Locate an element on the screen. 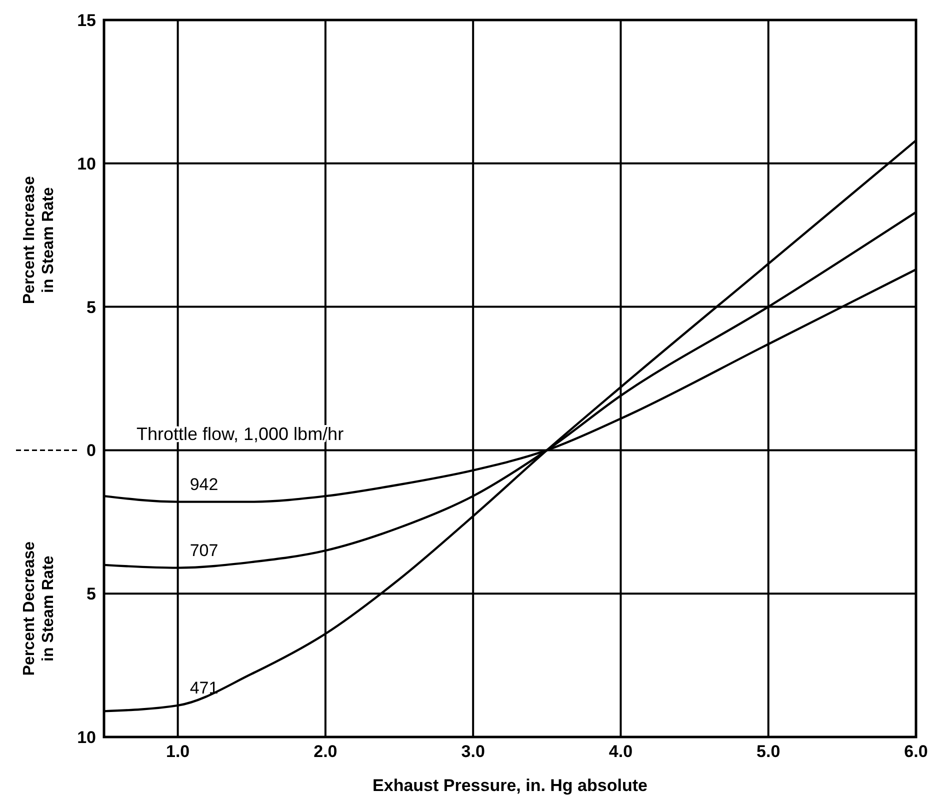 The image size is (928, 807). y-tick-label: 0 is located at coordinates (91, 450).